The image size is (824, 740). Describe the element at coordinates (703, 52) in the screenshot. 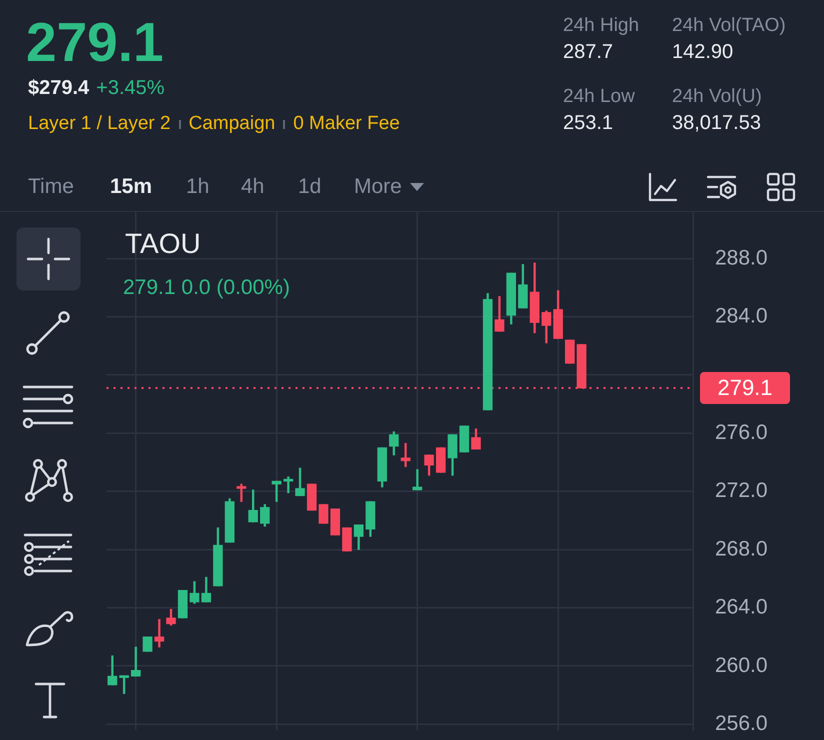

I see `text: 142.90` at that location.